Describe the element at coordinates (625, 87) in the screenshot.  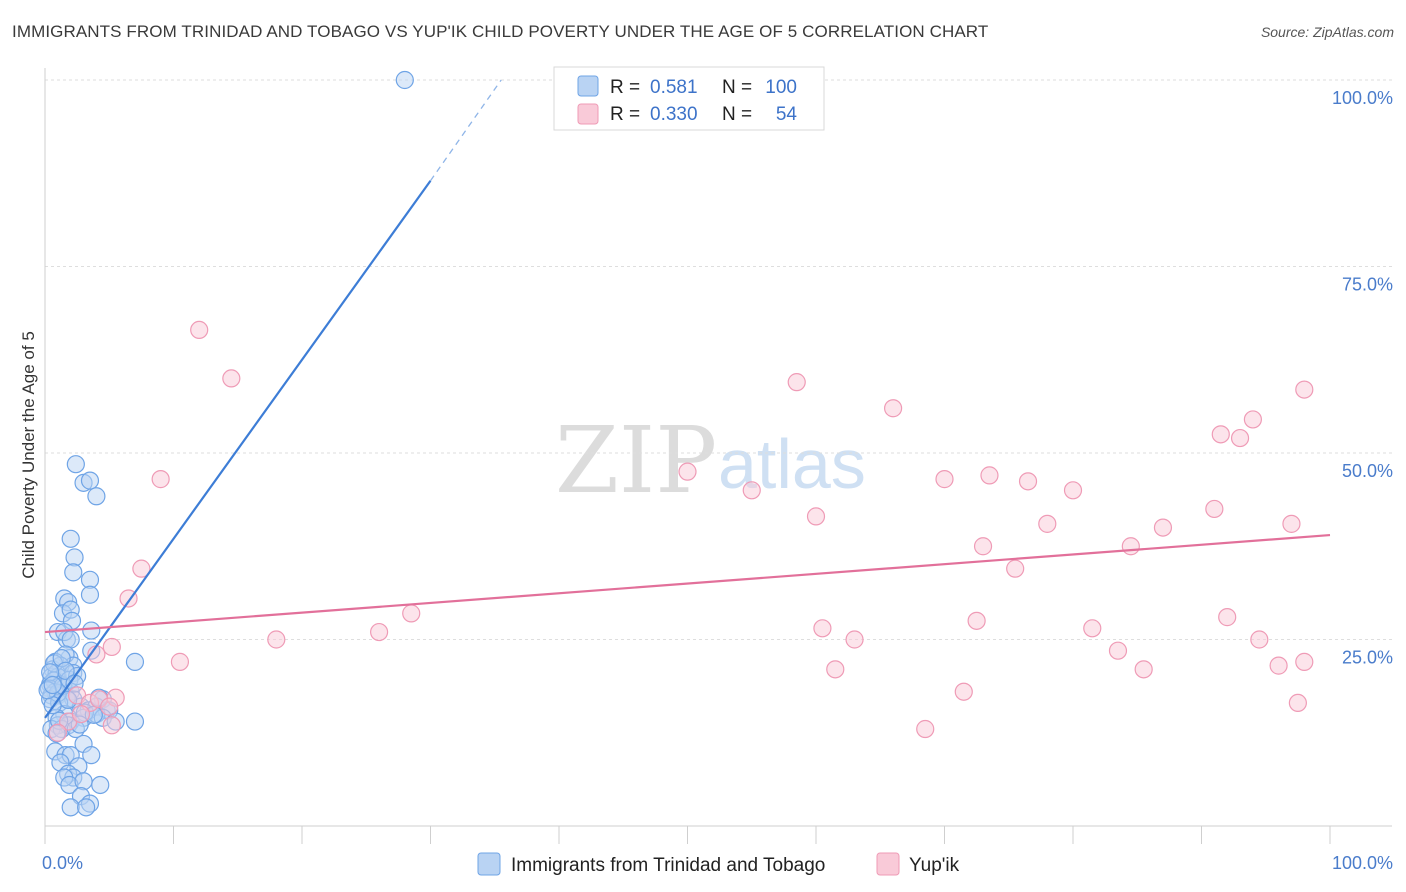
I see `legend-r-label-1: R =` at that location.